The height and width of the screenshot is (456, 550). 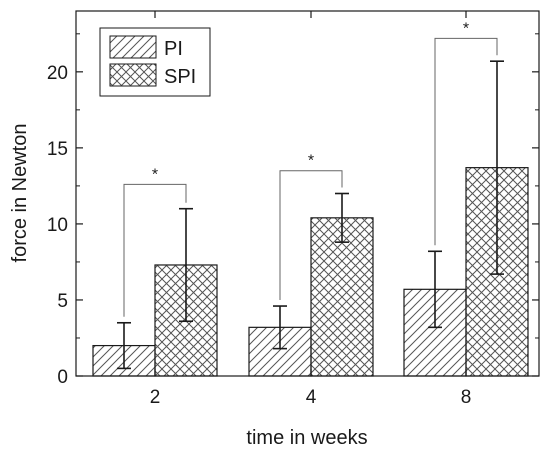 What do you see at coordinates (62, 301) in the screenshot?
I see `y-tick-label-5: 5` at bounding box center [62, 301].